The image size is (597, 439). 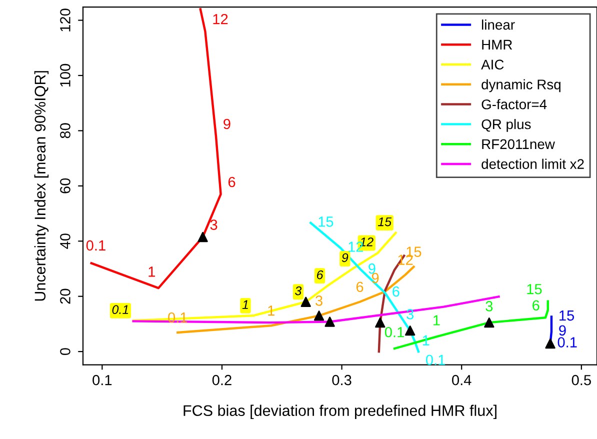 What do you see at coordinates (498, 25) in the screenshot?
I see `legend-label: linear` at bounding box center [498, 25].